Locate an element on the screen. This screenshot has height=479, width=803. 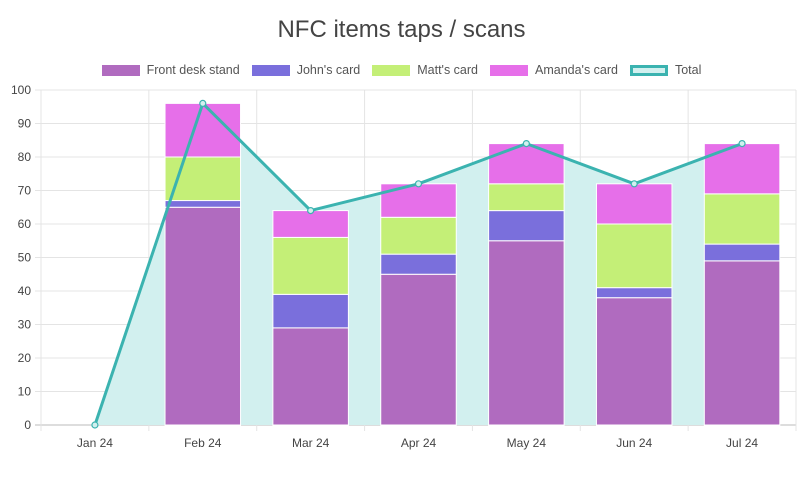
y-tick-label: 30 is located at coordinates (25, 325).